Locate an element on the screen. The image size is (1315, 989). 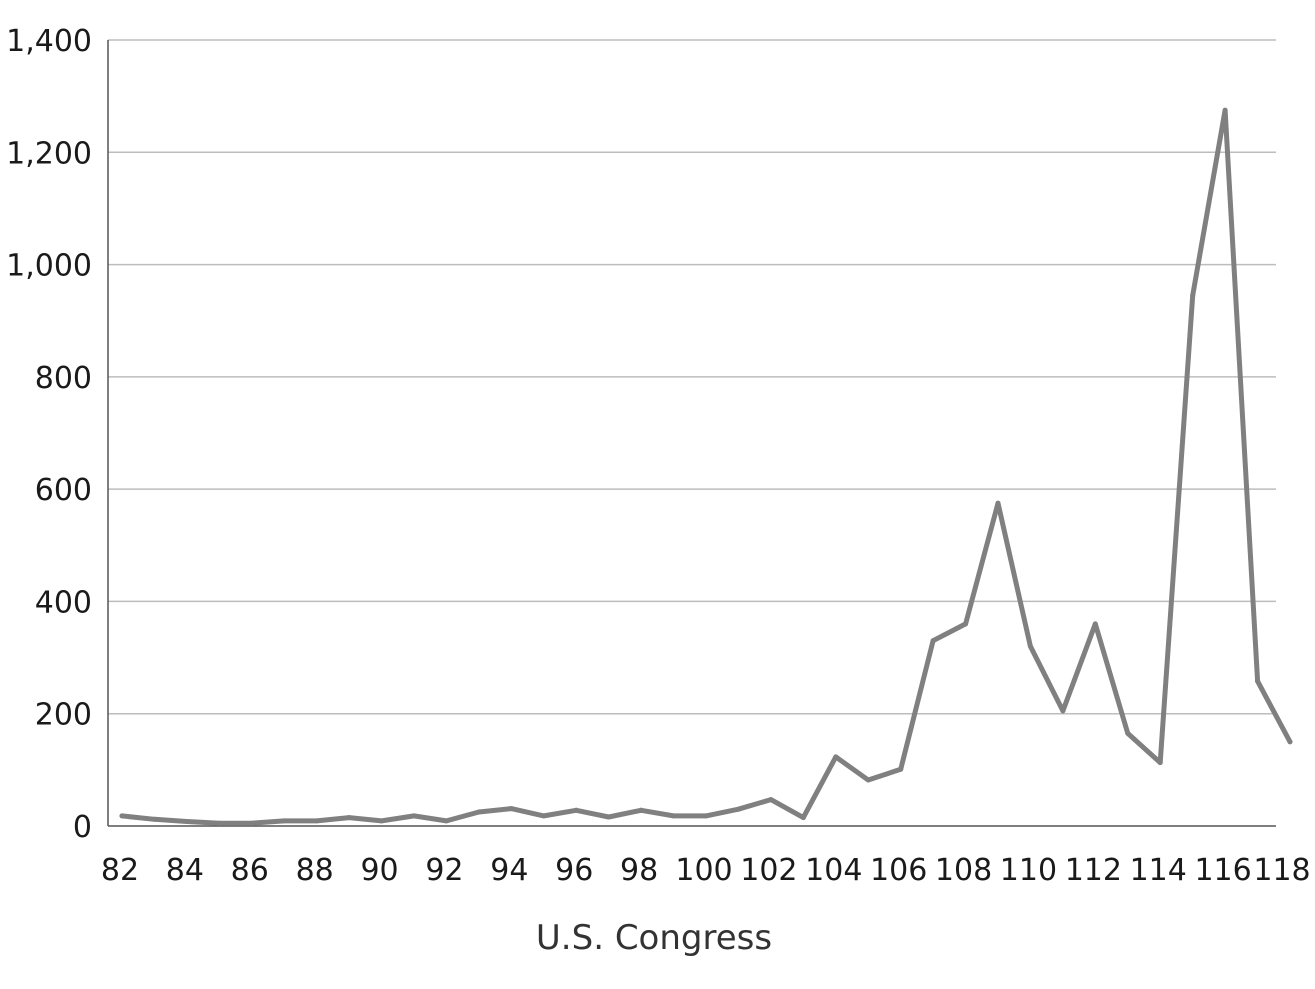
x-tick-label: 94 is located at coordinates (509, 870).